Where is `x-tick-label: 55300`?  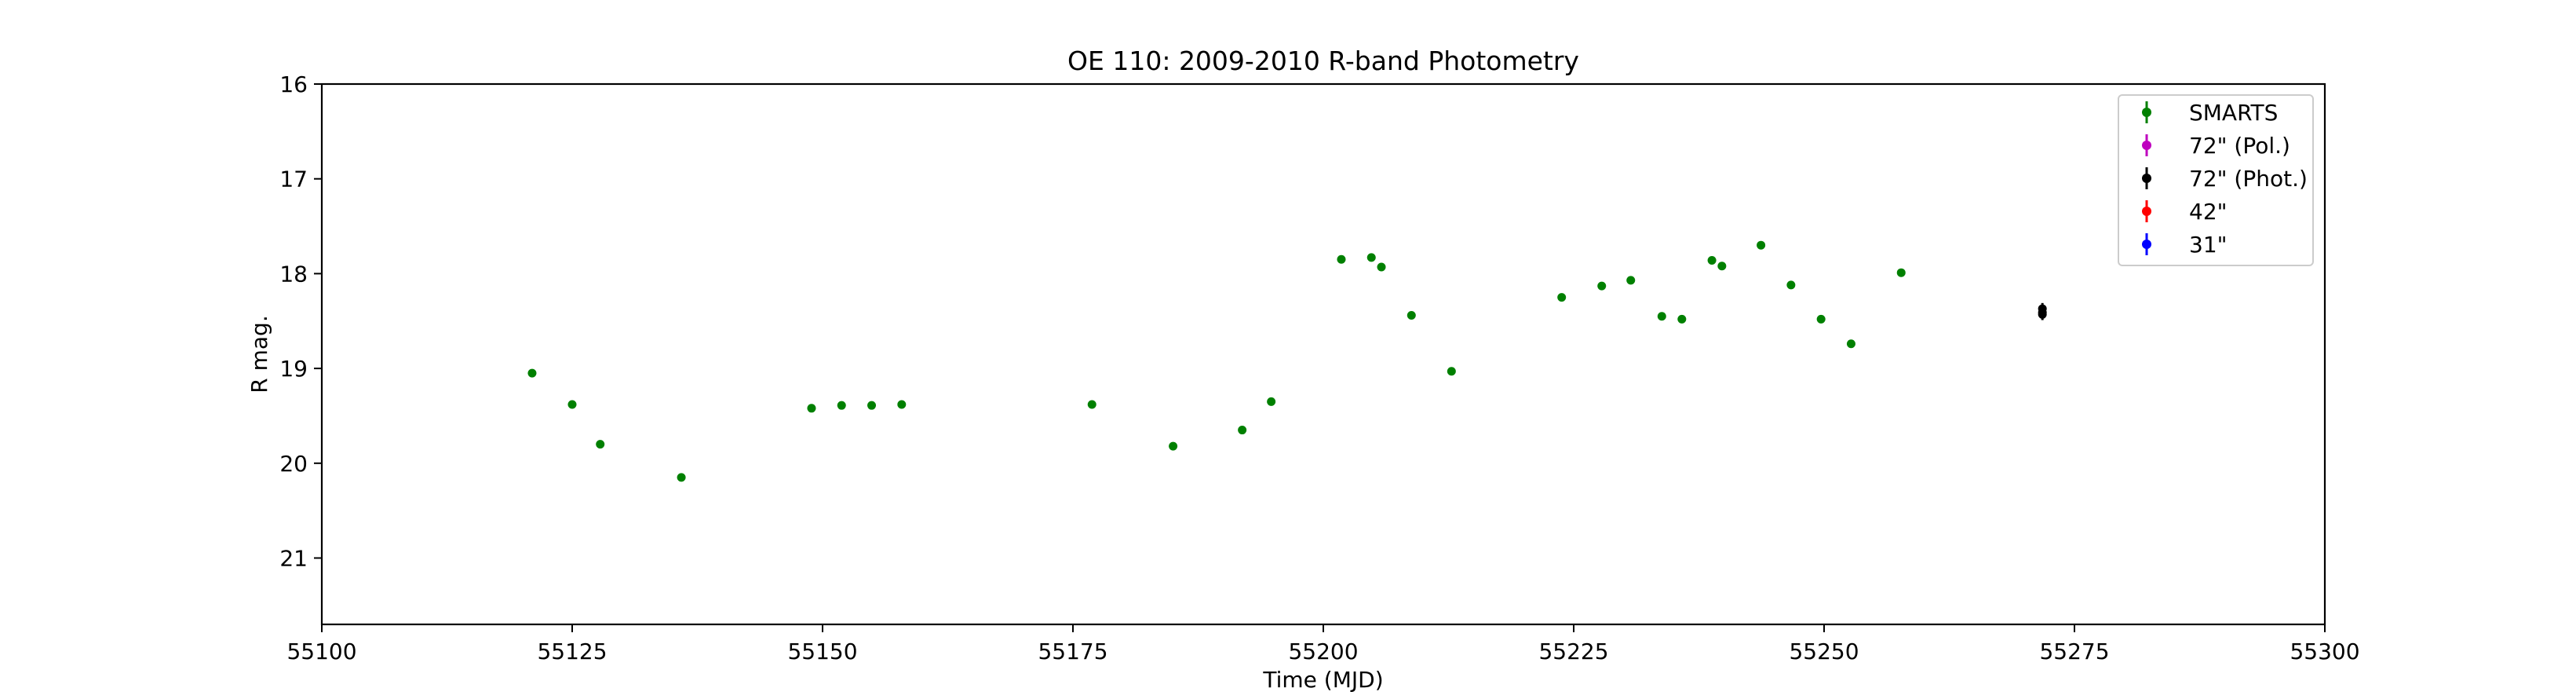
x-tick-label: 55300 is located at coordinates (2324, 651).